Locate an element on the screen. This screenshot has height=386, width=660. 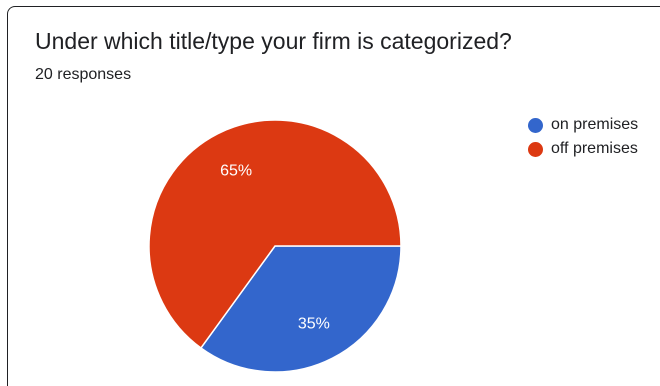
legend-item-off-premises: off premises is located at coordinates (583, 149).